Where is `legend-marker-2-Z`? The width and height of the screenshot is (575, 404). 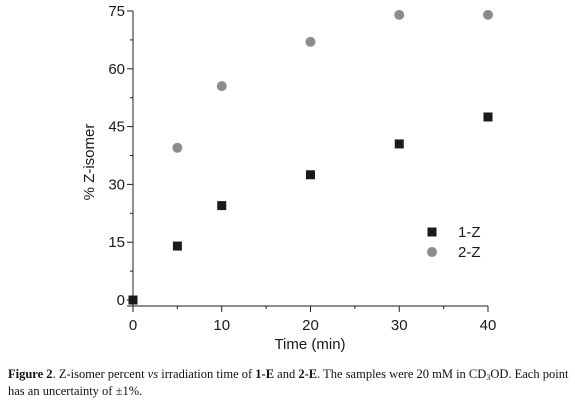 legend-marker-2-Z is located at coordinates (432, 252).